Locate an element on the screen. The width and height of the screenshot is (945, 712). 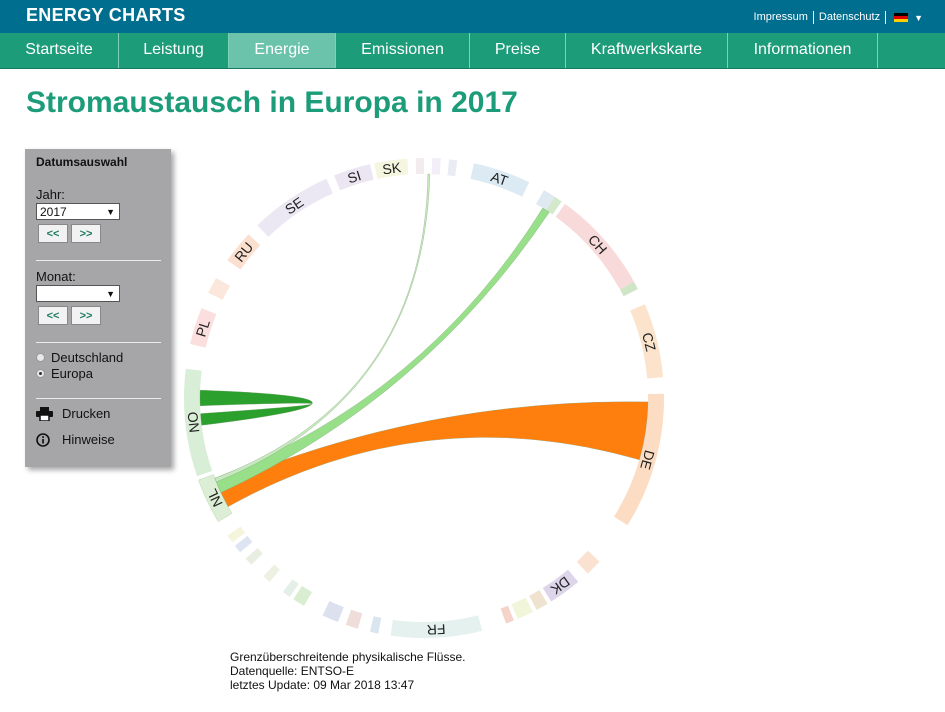
country-label-si: SI is located at coordinates (354, 176).